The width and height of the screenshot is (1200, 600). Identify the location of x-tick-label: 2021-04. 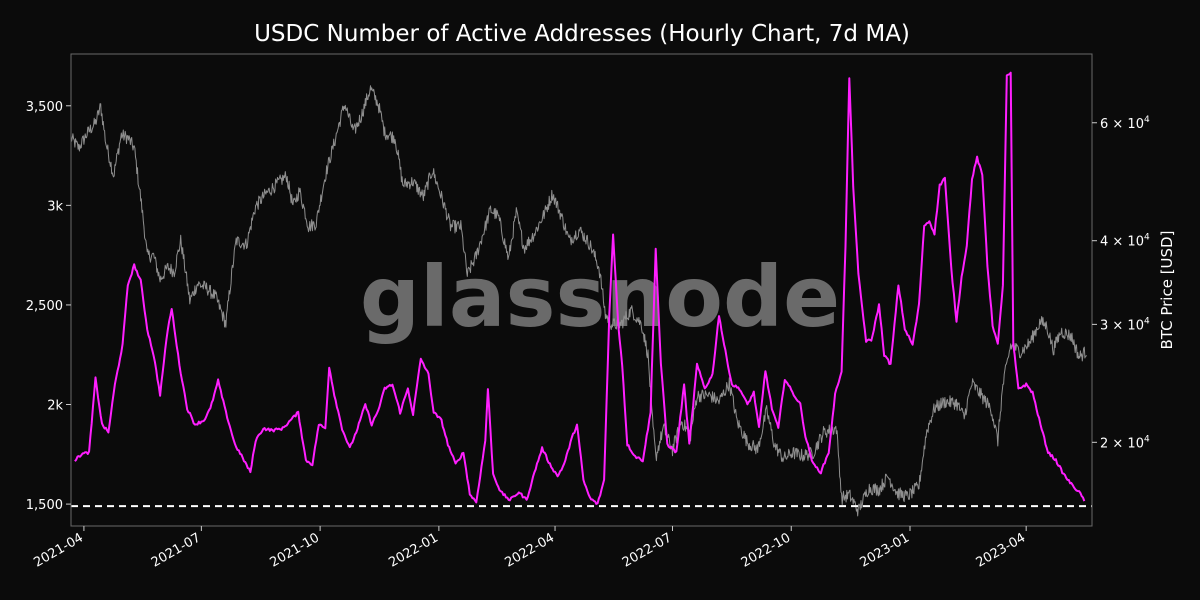
(58, 550).